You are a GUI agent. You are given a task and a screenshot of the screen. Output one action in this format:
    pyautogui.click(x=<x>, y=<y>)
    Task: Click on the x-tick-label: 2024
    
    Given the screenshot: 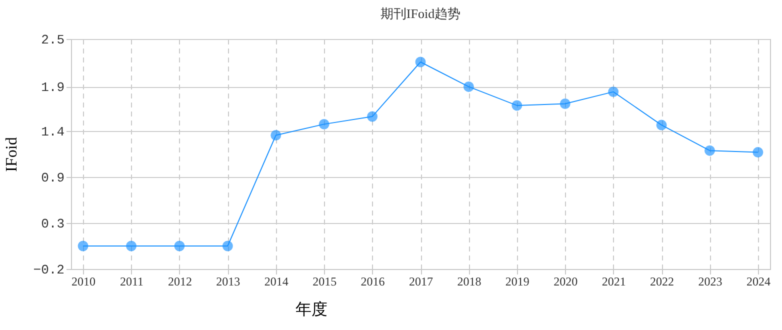 What is the action you would take?
    pyautogui.click(x=758, y=281)
    